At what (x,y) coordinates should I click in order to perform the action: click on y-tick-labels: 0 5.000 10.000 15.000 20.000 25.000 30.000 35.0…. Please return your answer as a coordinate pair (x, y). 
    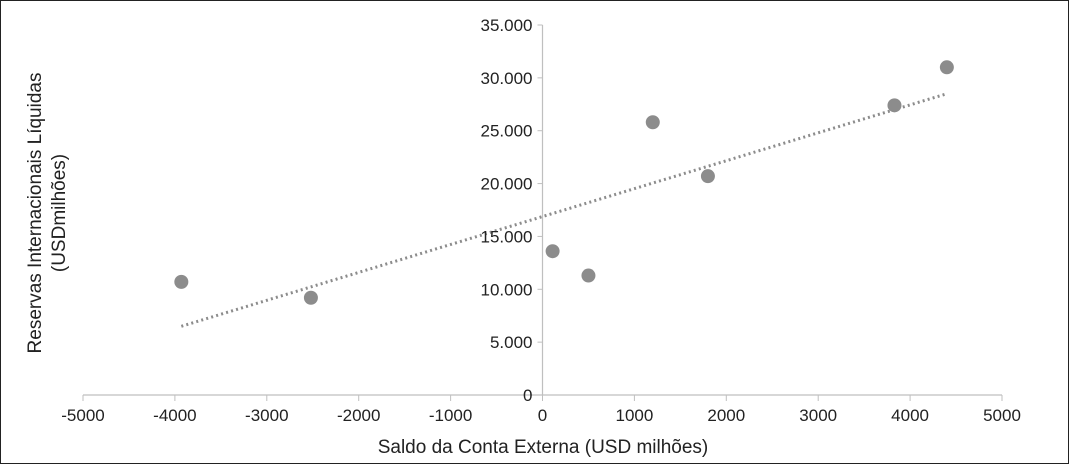
    Looking at the image, I should click on (507, 210).